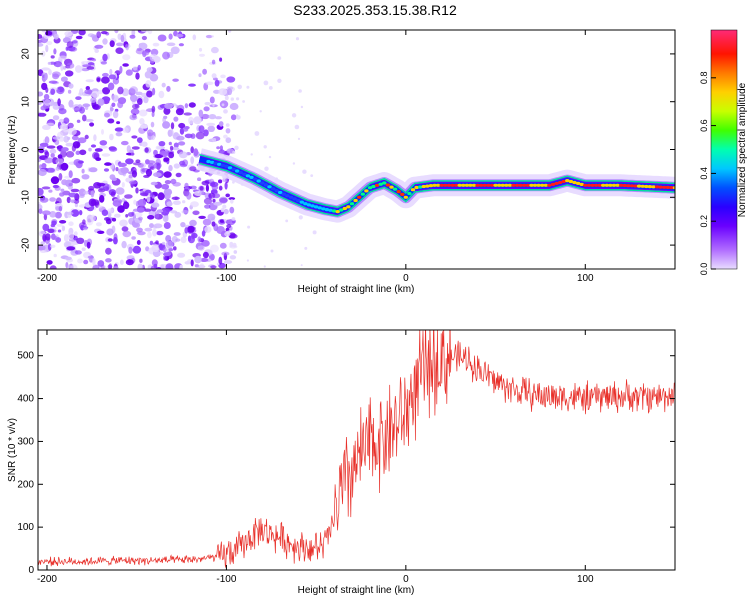  I want to click on colorbar-tick-label: 0.2, so click(704, 221).